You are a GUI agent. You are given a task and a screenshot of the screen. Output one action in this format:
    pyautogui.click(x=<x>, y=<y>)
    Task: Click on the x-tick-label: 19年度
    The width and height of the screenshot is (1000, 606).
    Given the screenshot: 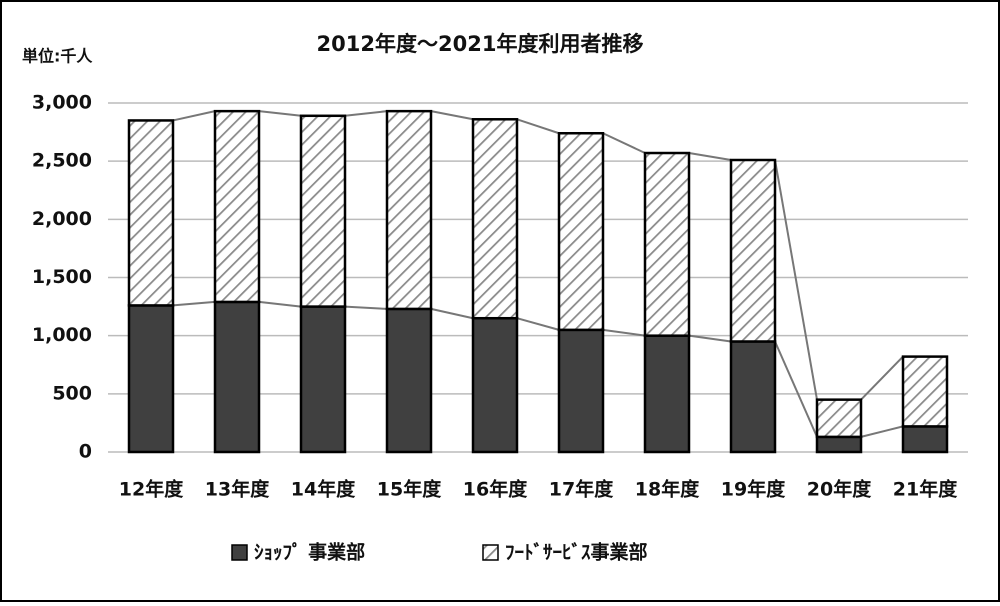 What is the action you would take?
    pyautogui.click(x=753, y=489)
    